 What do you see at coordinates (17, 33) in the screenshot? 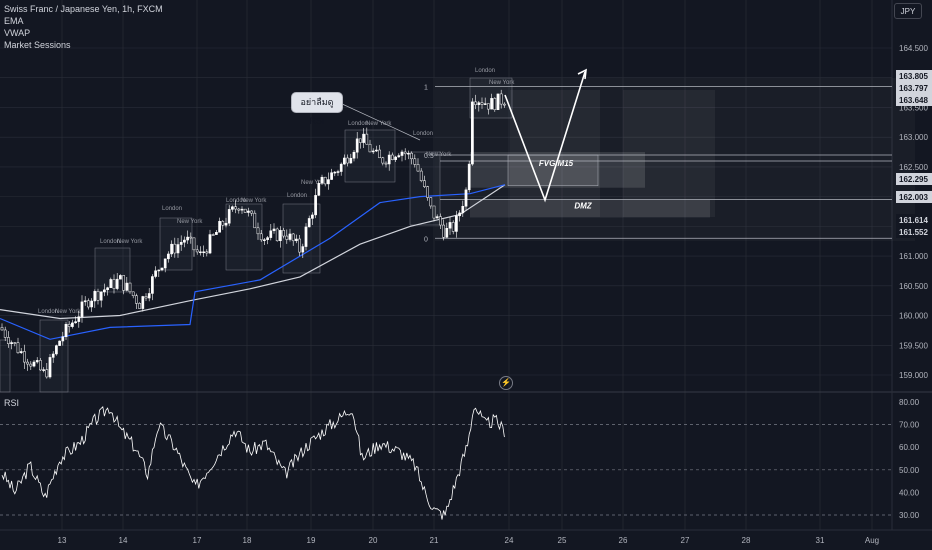
I see `indicator-vwap: VWAP` at bounding box center [17, 33].